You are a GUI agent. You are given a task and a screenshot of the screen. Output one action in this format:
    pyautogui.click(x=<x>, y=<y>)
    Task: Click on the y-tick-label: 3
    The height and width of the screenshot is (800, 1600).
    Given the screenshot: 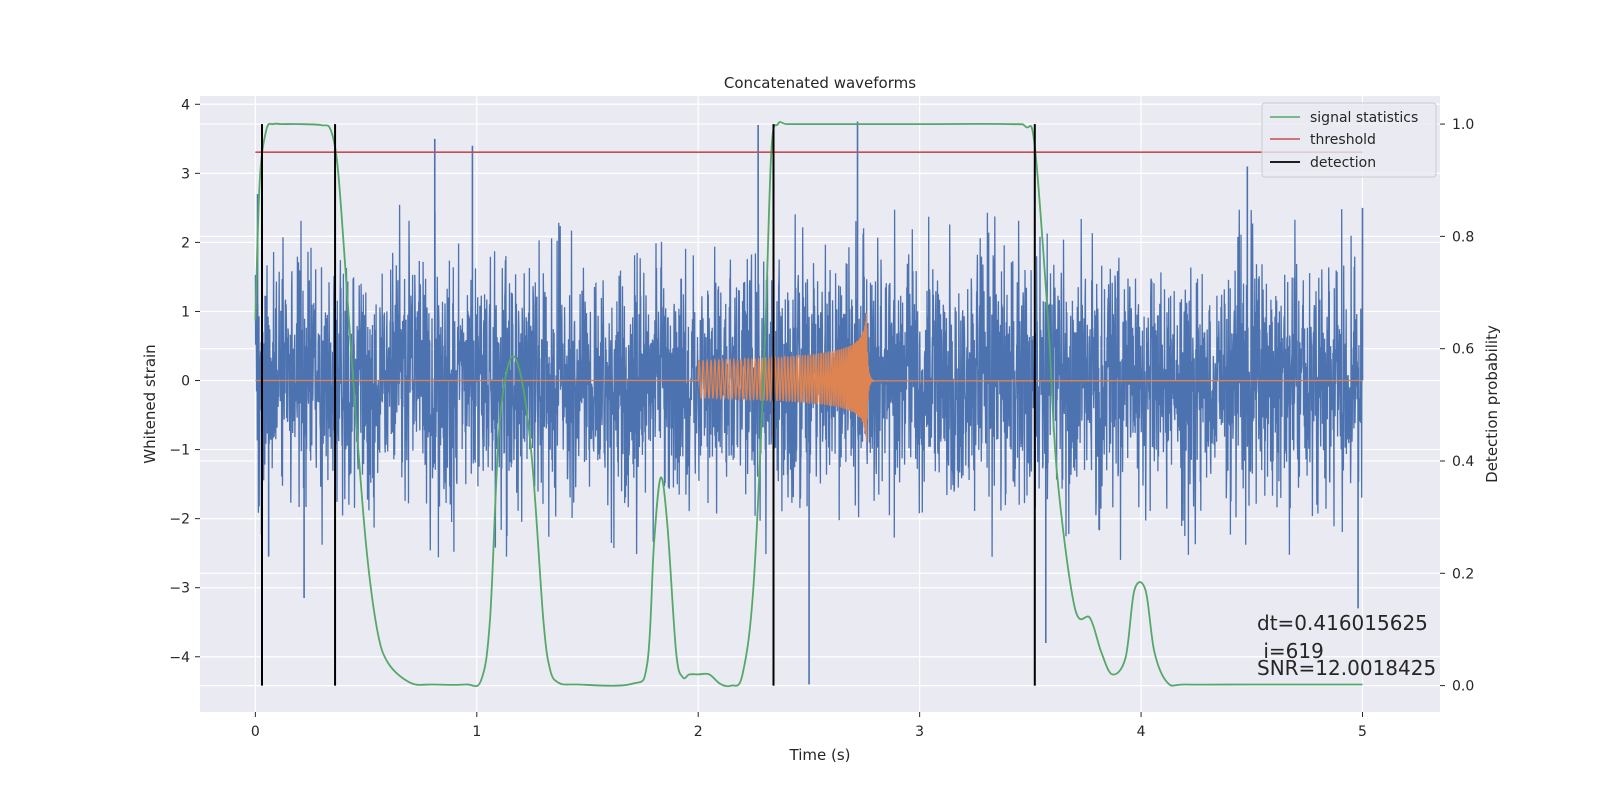 What is the action you would take?
    pyautogui.click(x=185, y=174)
    